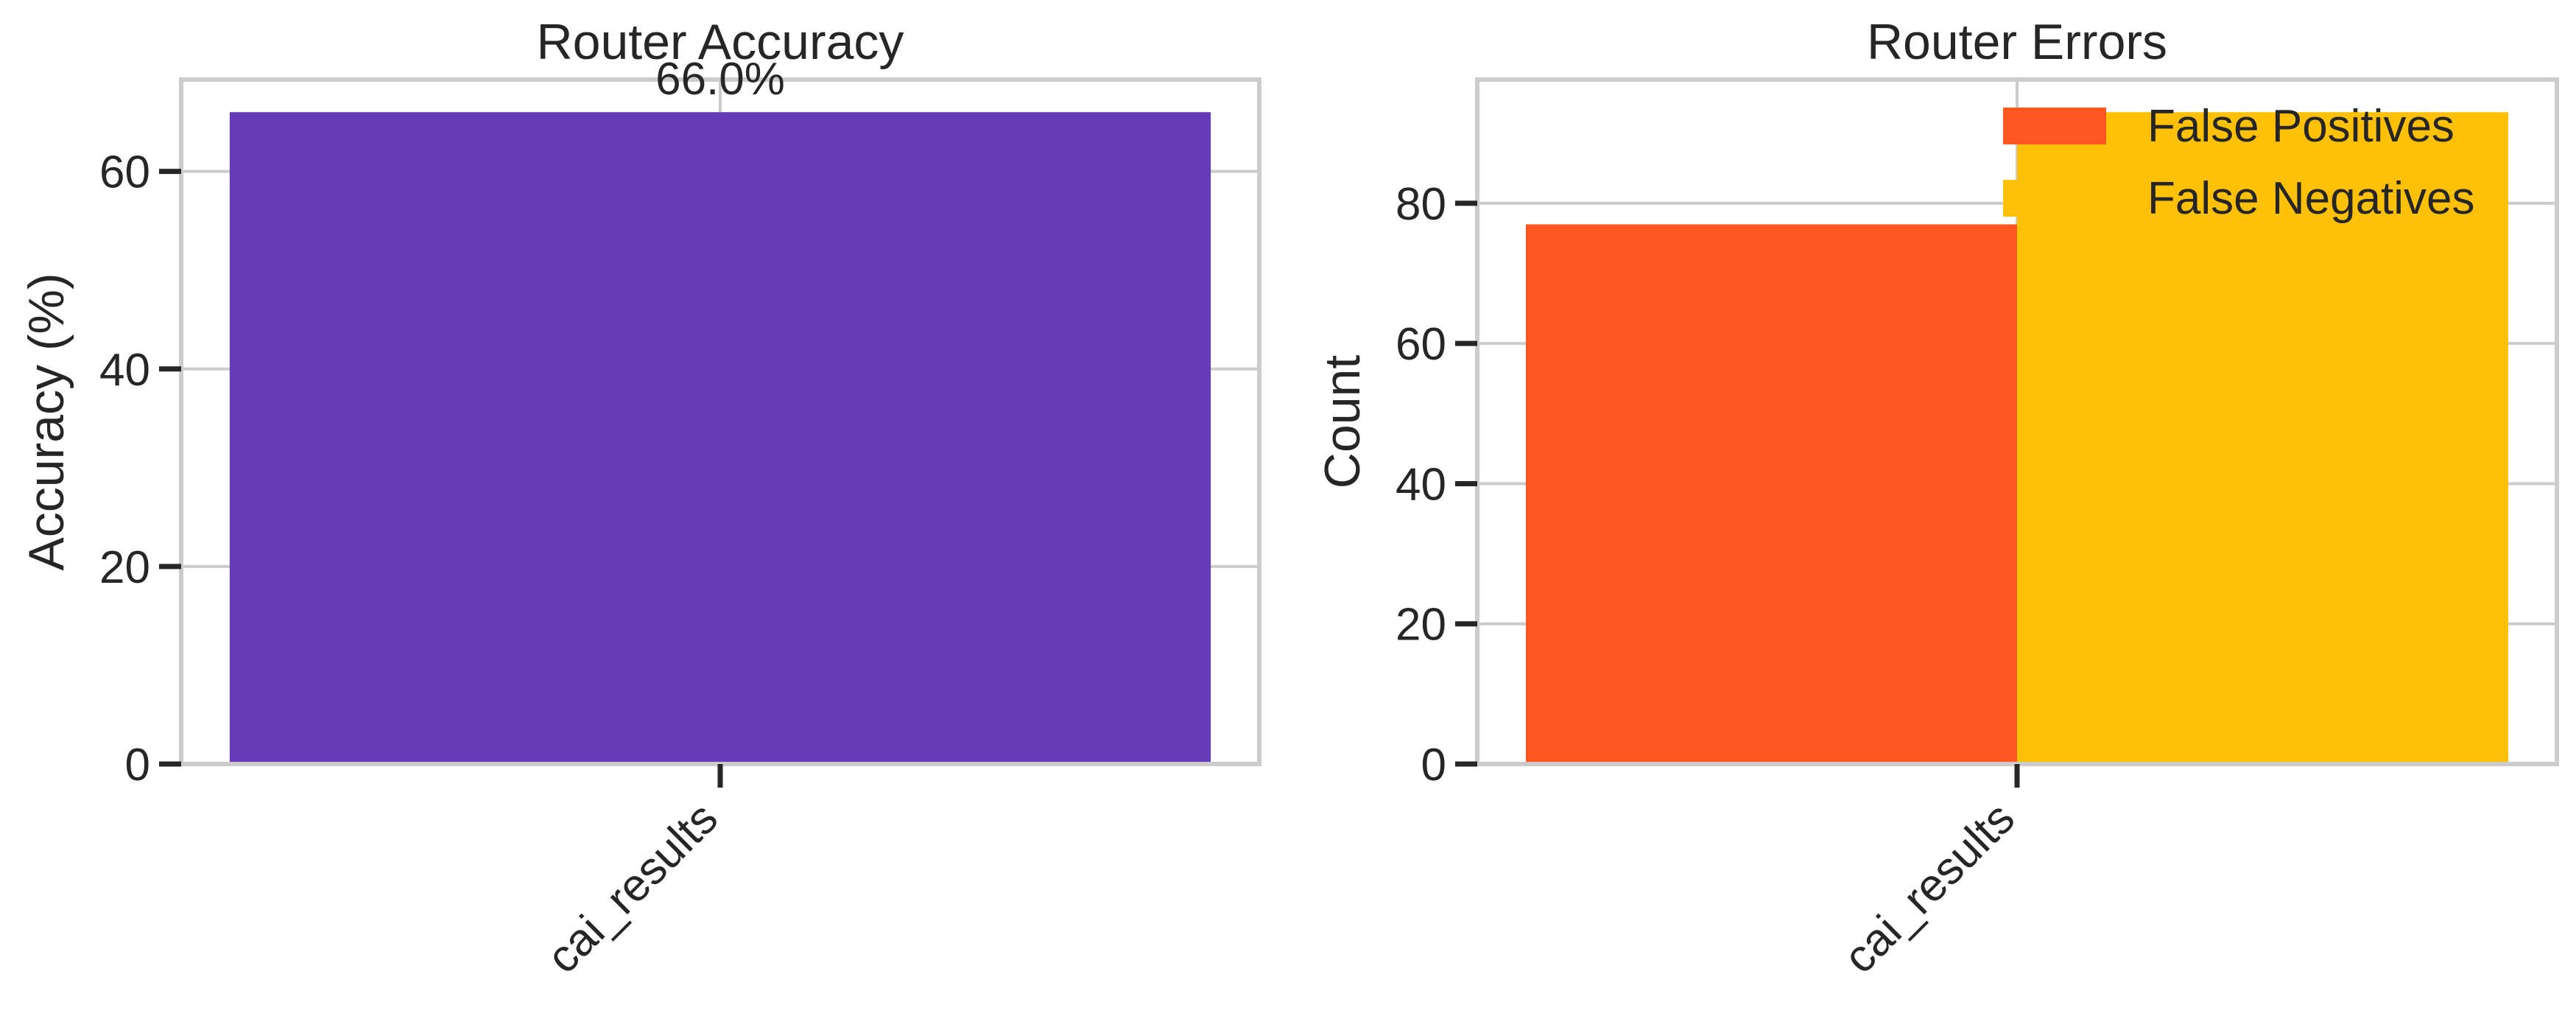 This screenshot has height=1030, width=2576. I want to click on bar-false-negatives, so click(2263, 438).